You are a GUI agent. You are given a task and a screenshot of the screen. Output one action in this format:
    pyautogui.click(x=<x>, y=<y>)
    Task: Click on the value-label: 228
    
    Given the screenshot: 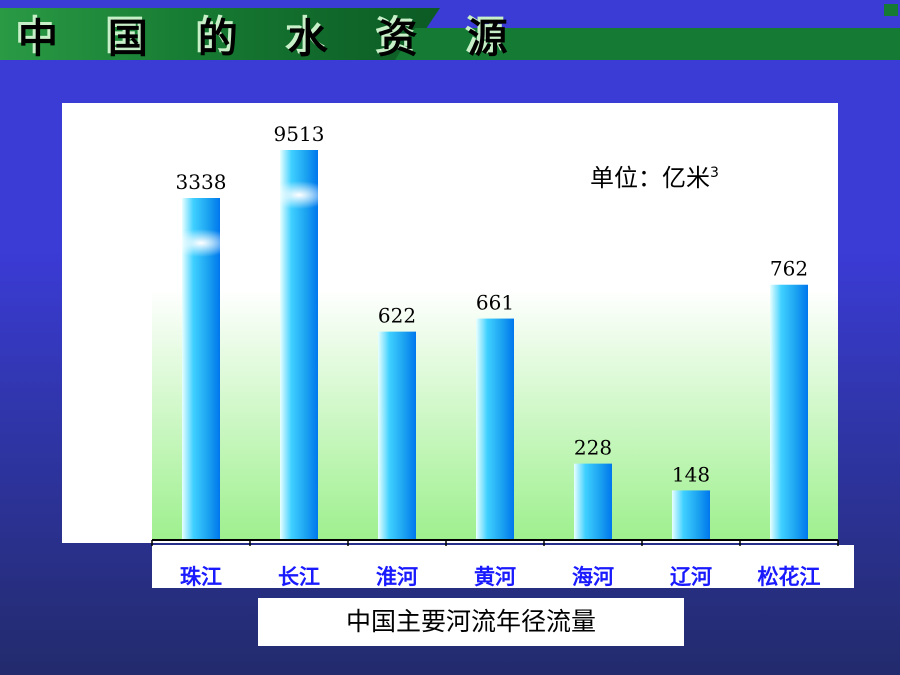 What is the action you would take?
    pyautogui.click(x=593, y=448)
    